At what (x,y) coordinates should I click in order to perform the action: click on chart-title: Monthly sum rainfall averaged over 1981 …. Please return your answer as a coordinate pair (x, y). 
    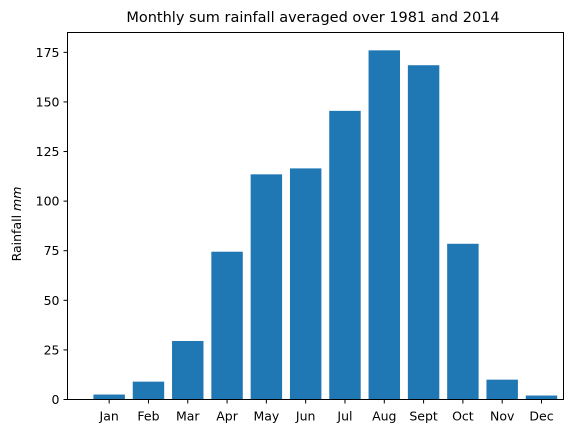
    Looking at the image, I should click on (312, 18).